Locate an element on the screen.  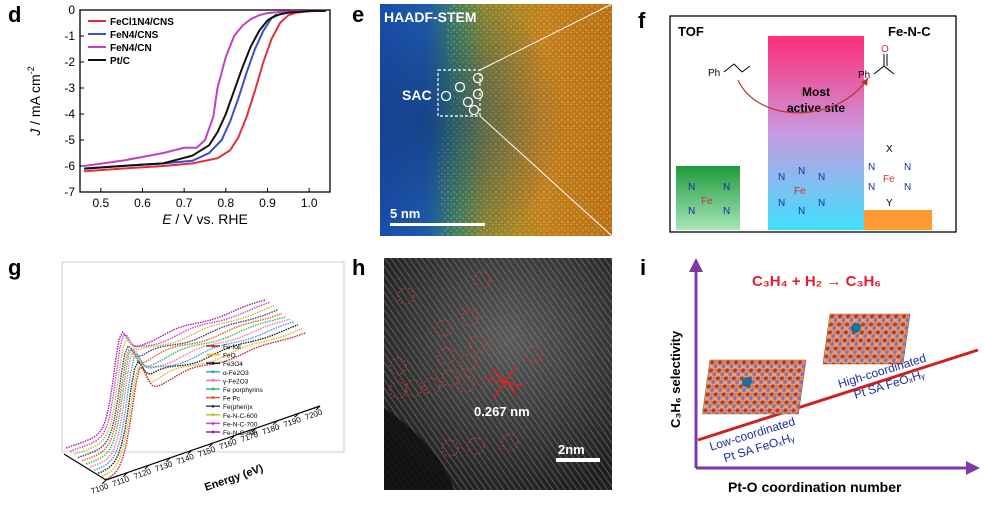
lattice-cross is located at coordinates (504, 382).